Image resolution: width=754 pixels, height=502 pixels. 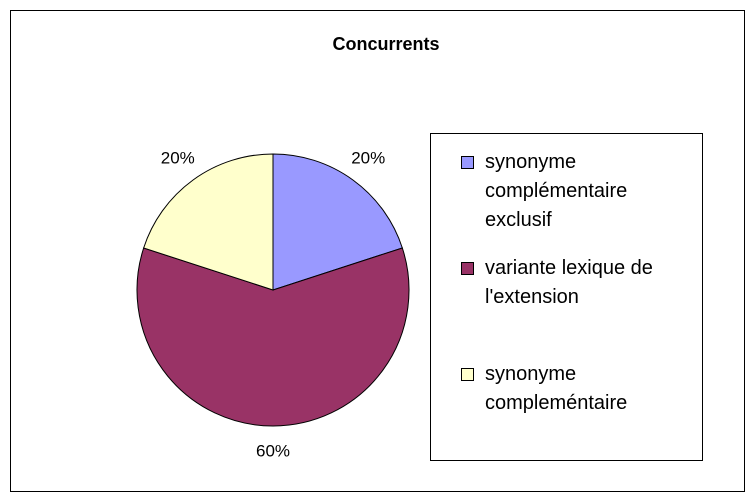 I want to click on legend-entry: variante lexique de l'extension, so click(x=578, y=283).